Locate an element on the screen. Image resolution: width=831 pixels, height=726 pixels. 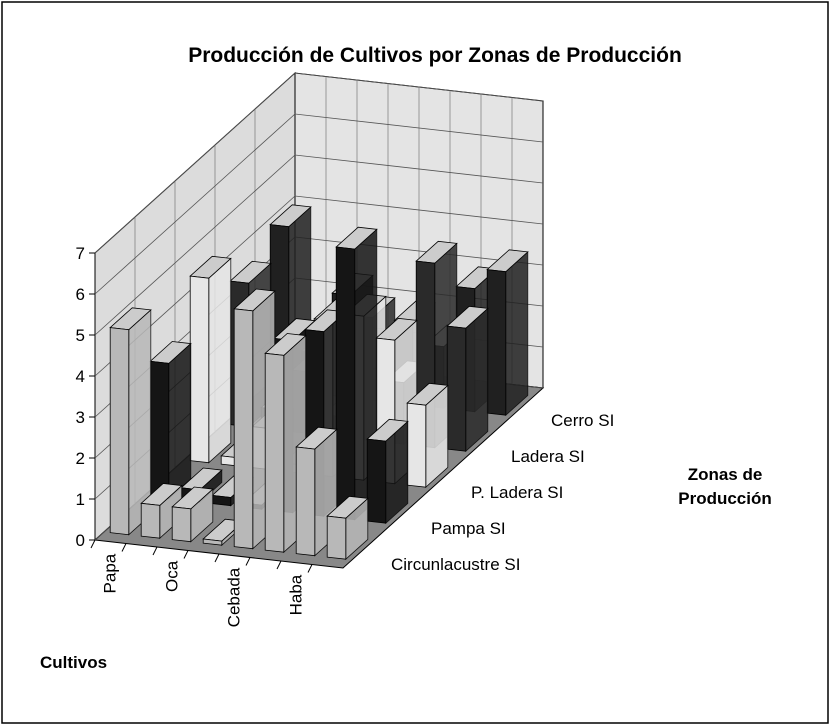
y-tick-label: 6 is located at coordinates (80, 294).